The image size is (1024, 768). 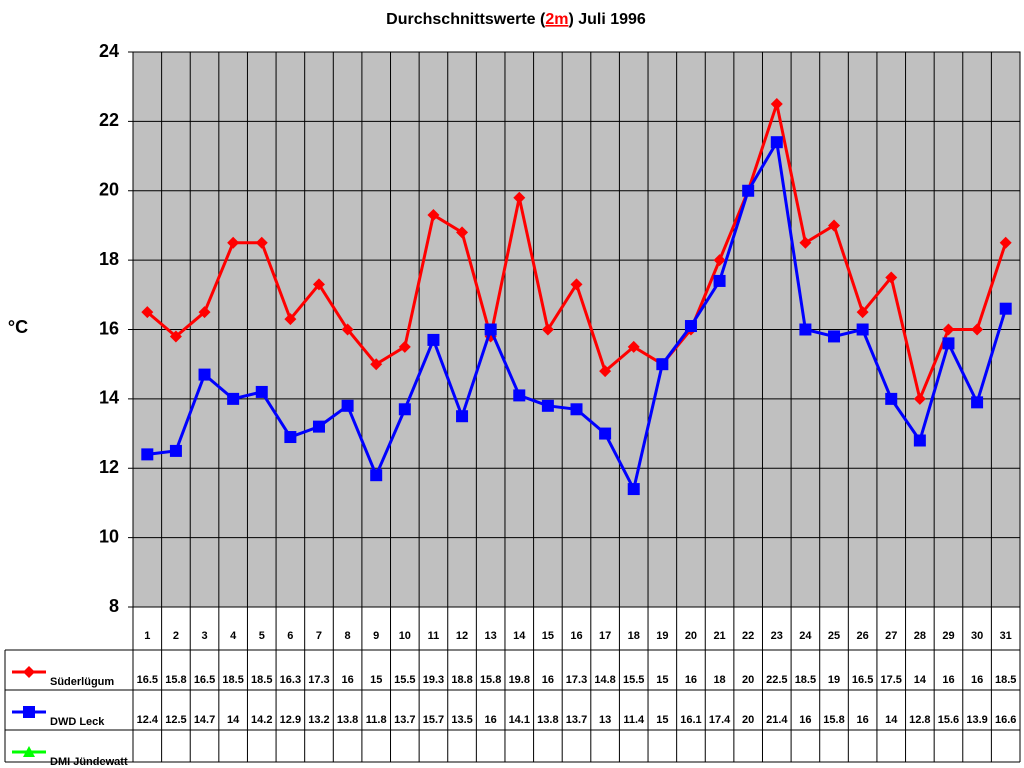 What do you see at coordinates (434, 636) in the screenshot?
I see `x-tick-label: 11` at bounding box center [434, 636].